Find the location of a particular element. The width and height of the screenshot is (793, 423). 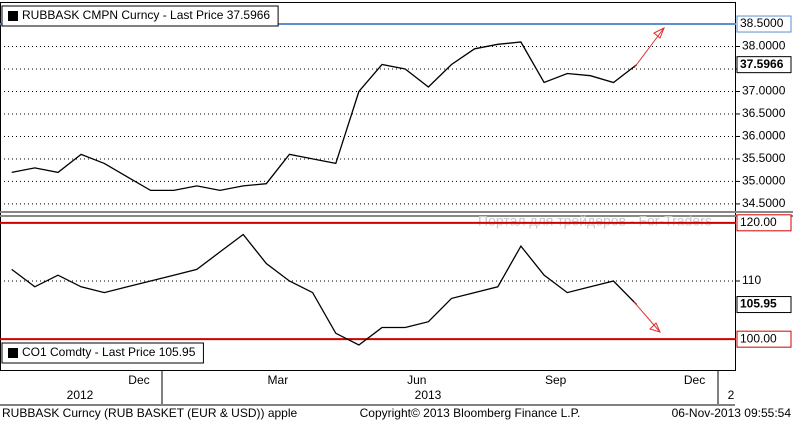

arrow-up is located at coordinates (649, 48).